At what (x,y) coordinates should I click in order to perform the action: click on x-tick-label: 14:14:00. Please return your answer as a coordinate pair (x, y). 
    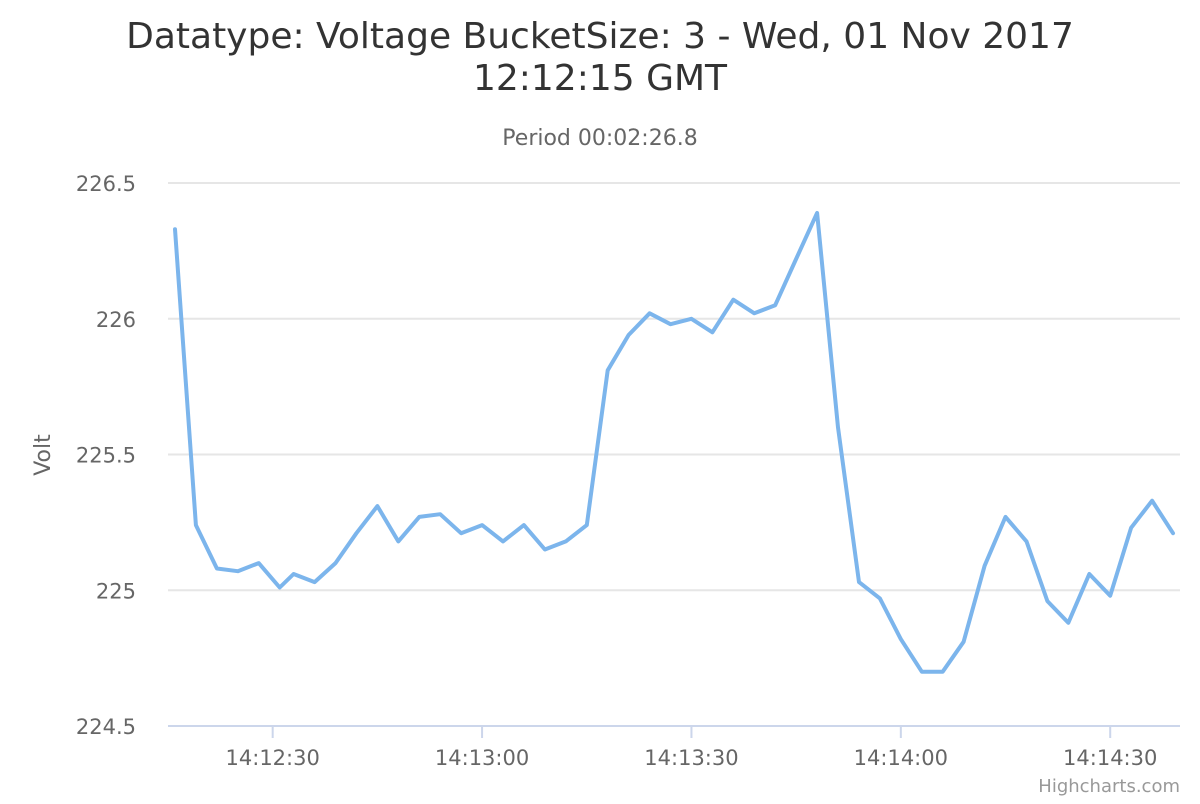
    Looking at the image, I should click on (901, 758).